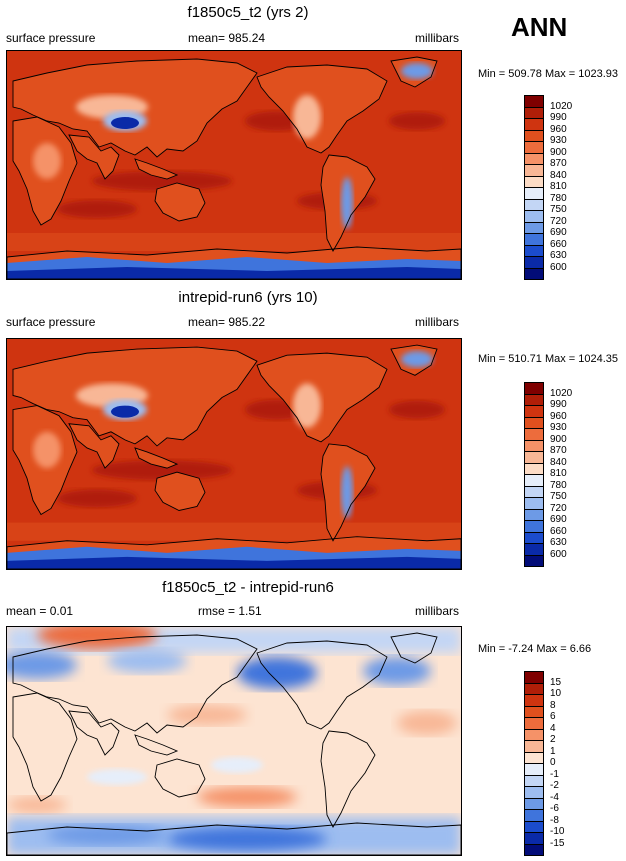 This screenshot has height=861, width=626. I want to click on colorbar-label: -2, so click(554, 785).